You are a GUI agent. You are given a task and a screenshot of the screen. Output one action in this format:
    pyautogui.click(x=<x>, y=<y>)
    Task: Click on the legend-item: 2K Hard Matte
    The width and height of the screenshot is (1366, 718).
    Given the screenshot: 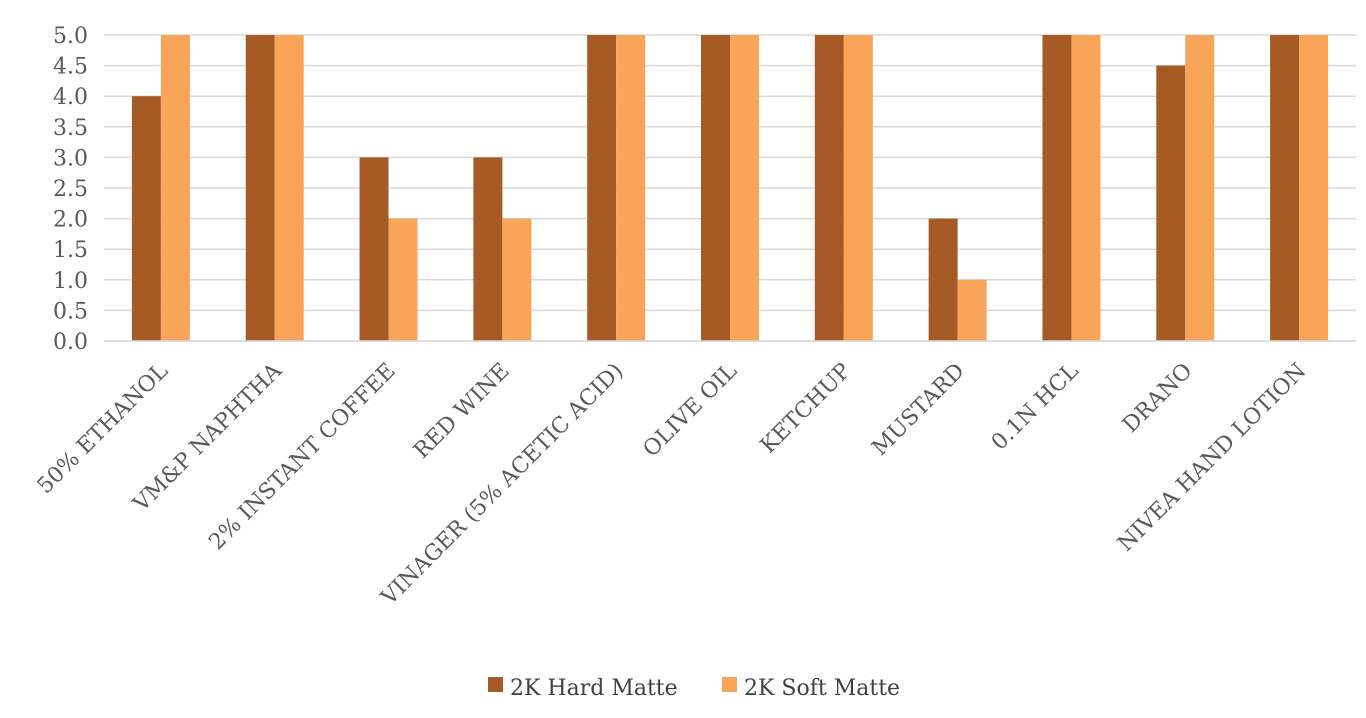 What is the action you would take?
    pyautogui.click(x=583, y=688)
    